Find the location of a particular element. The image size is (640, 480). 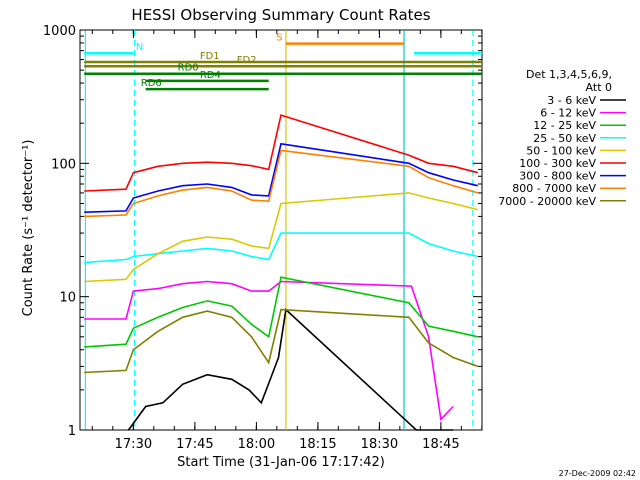

legend-entry-label: 50 - 100 keV is located at coordinates (561, 150).